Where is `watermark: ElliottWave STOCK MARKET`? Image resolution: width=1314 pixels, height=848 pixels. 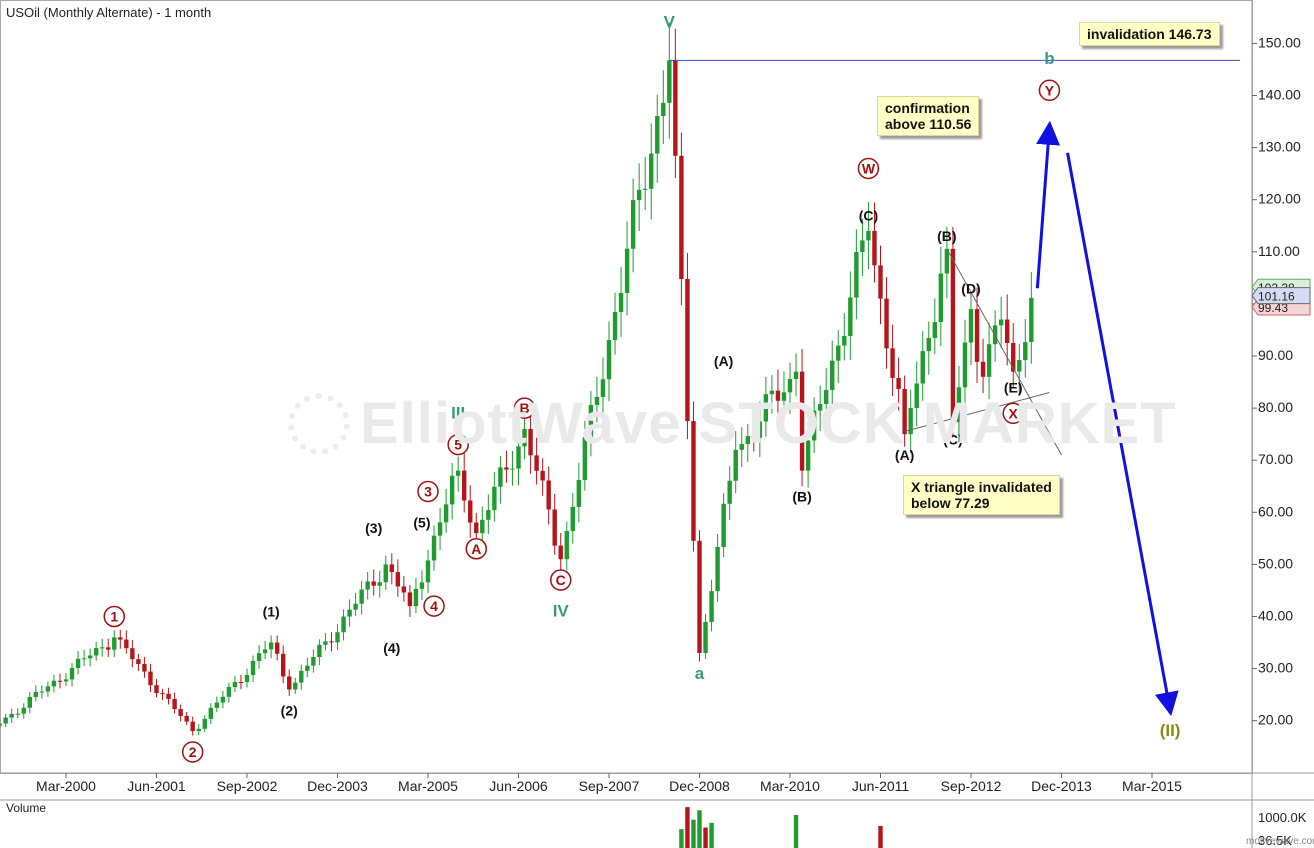 watermark: ElliottWave STOCK MARKET is located at coordinates (768, 423).